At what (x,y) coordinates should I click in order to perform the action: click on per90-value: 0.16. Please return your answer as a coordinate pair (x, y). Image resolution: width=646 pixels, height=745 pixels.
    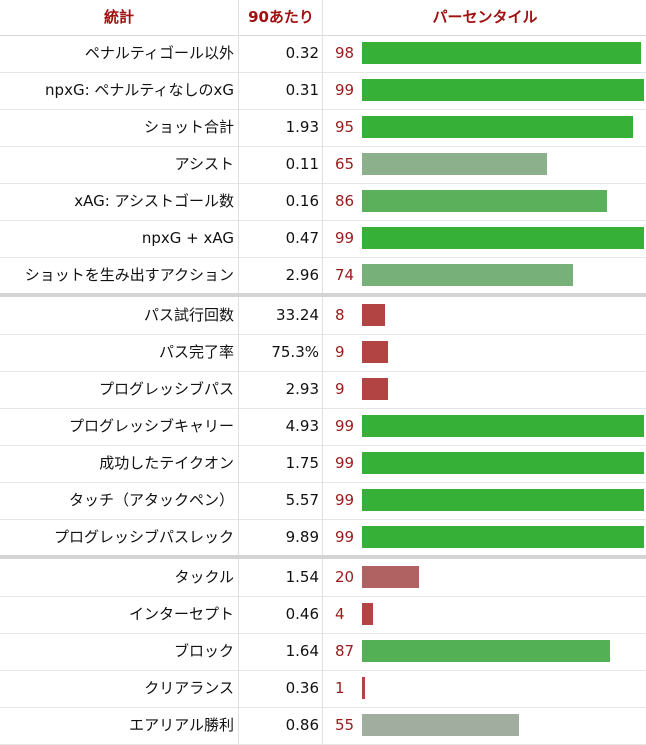
    Looking at the image, I should click on (278, 201).